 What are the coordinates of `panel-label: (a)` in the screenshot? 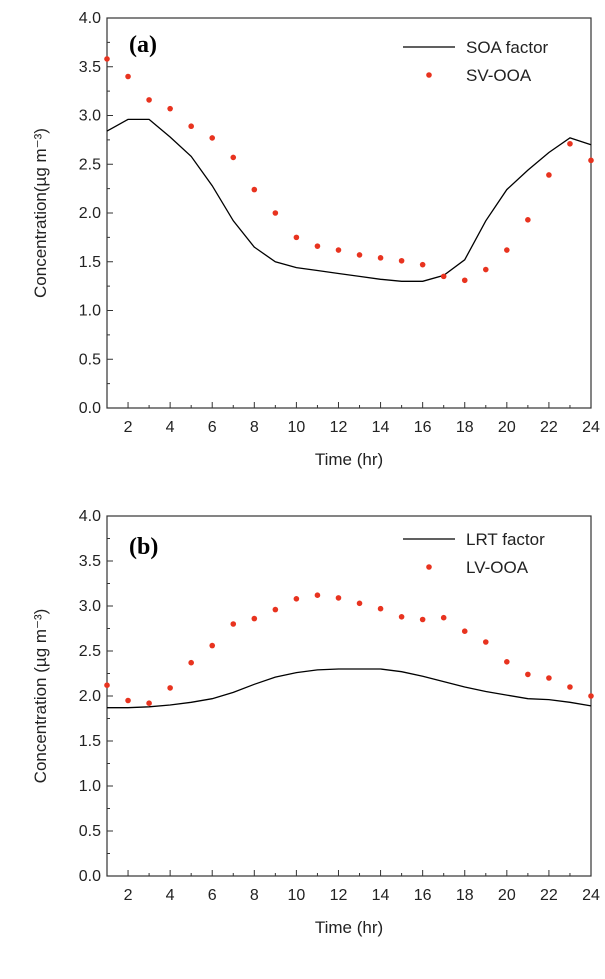 It's located at (143, 45).